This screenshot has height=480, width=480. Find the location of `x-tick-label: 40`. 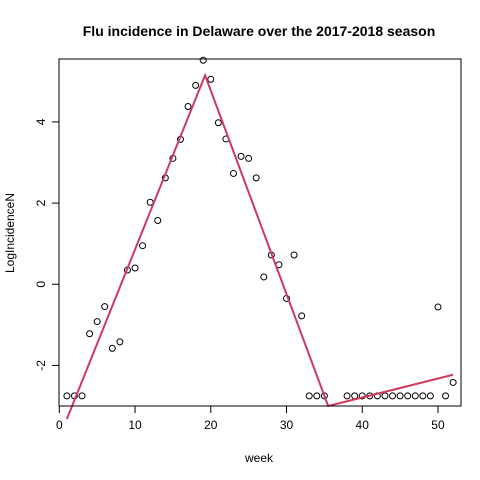

x-tick-label: 40 is located at coordinates (363, 425).